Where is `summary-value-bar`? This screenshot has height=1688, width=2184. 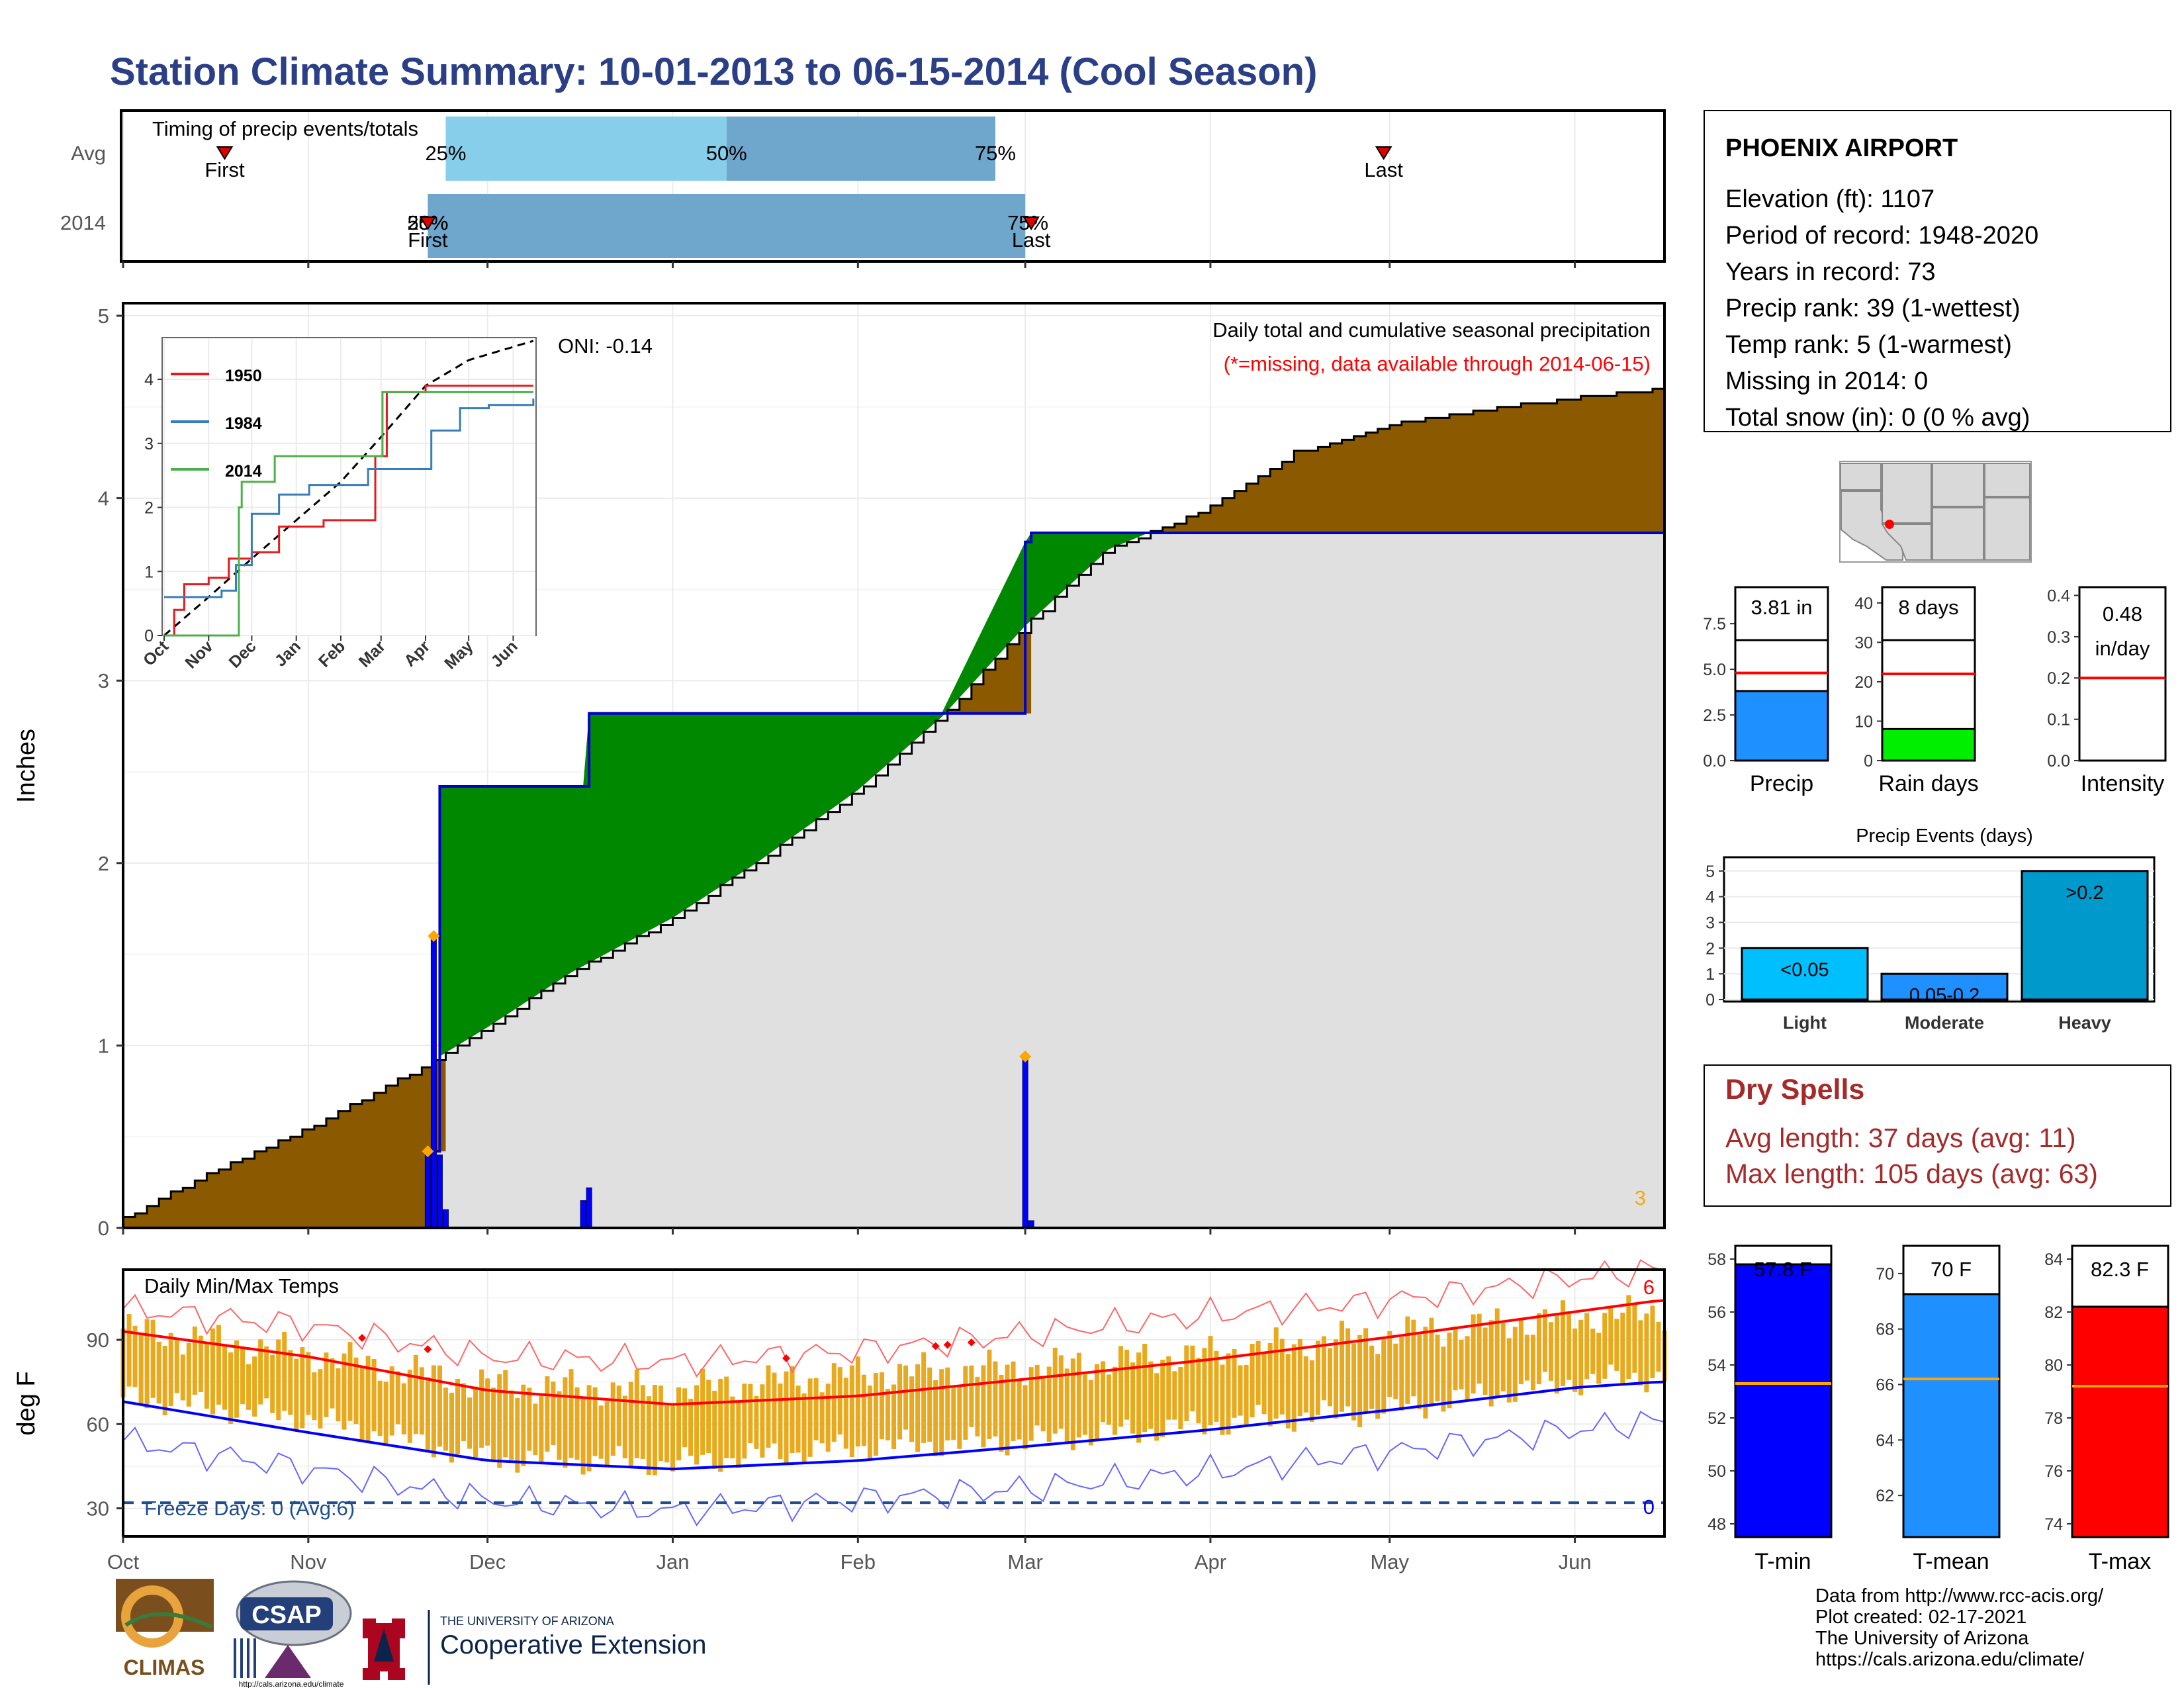
summary-value-bar is located at coordinates (1781, 726).